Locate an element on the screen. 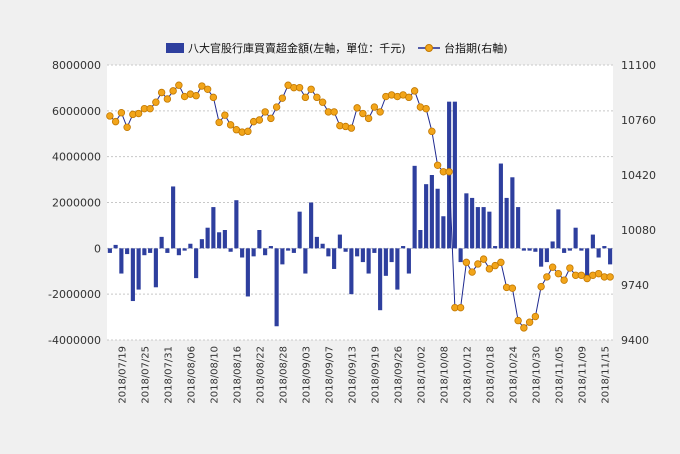 The width and height of the screenshot is (680, 454). x-tick-label: 2018/10/30 is located at coordinates (536, 375).